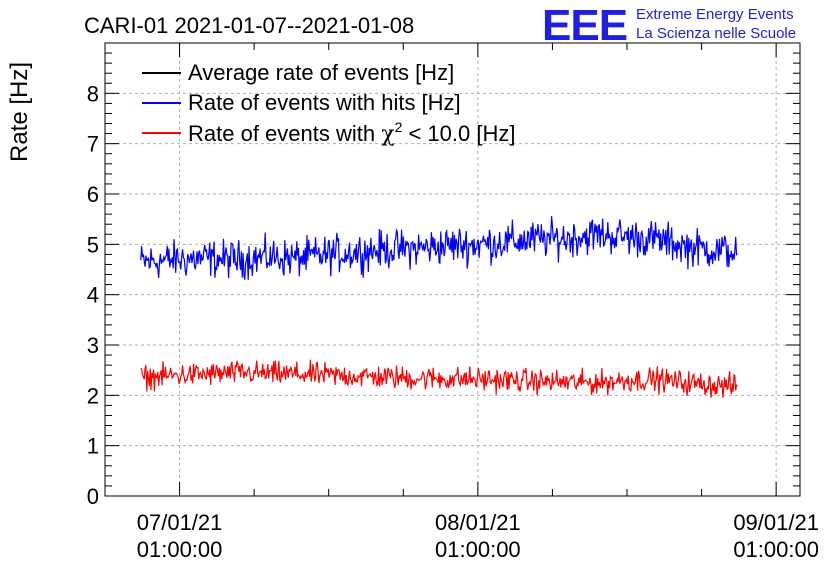 This screenshot has width=836, height=572. I want to click on legend-label-average: Average rate of events [Hz], so click(321, 72).